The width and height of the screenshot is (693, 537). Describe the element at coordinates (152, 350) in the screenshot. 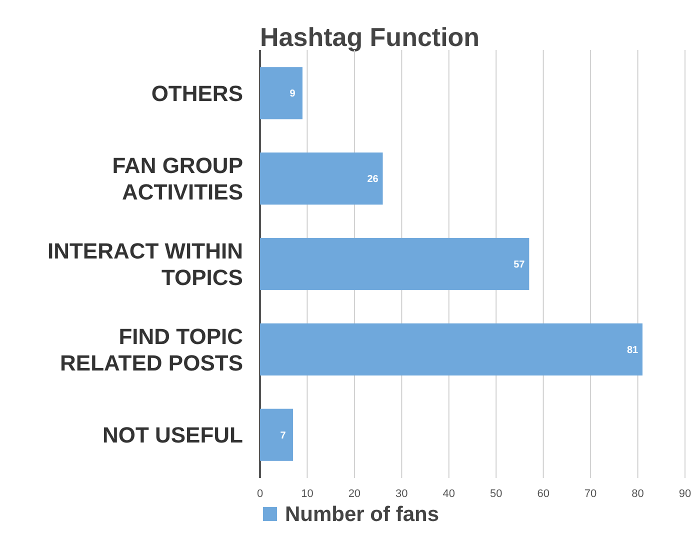

I see `y-tick-label: FIND TOPIC RELATED POSTS` at that location.